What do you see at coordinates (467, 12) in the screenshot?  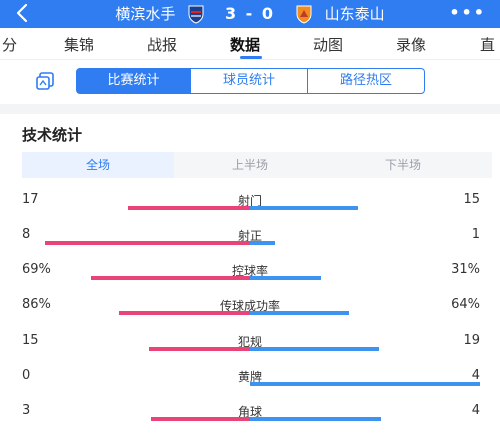 I see `more-options-icon: •••` at bounding box center [467, 12].